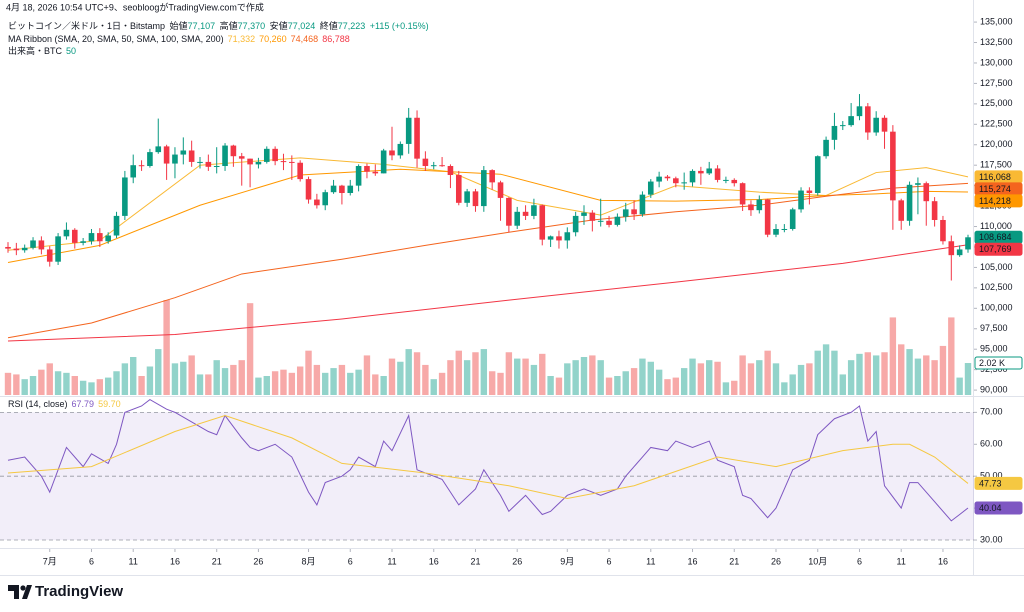 This screenshot has width=1024, height=612. I want to click on open-value: 77,107, so click(202, 26).